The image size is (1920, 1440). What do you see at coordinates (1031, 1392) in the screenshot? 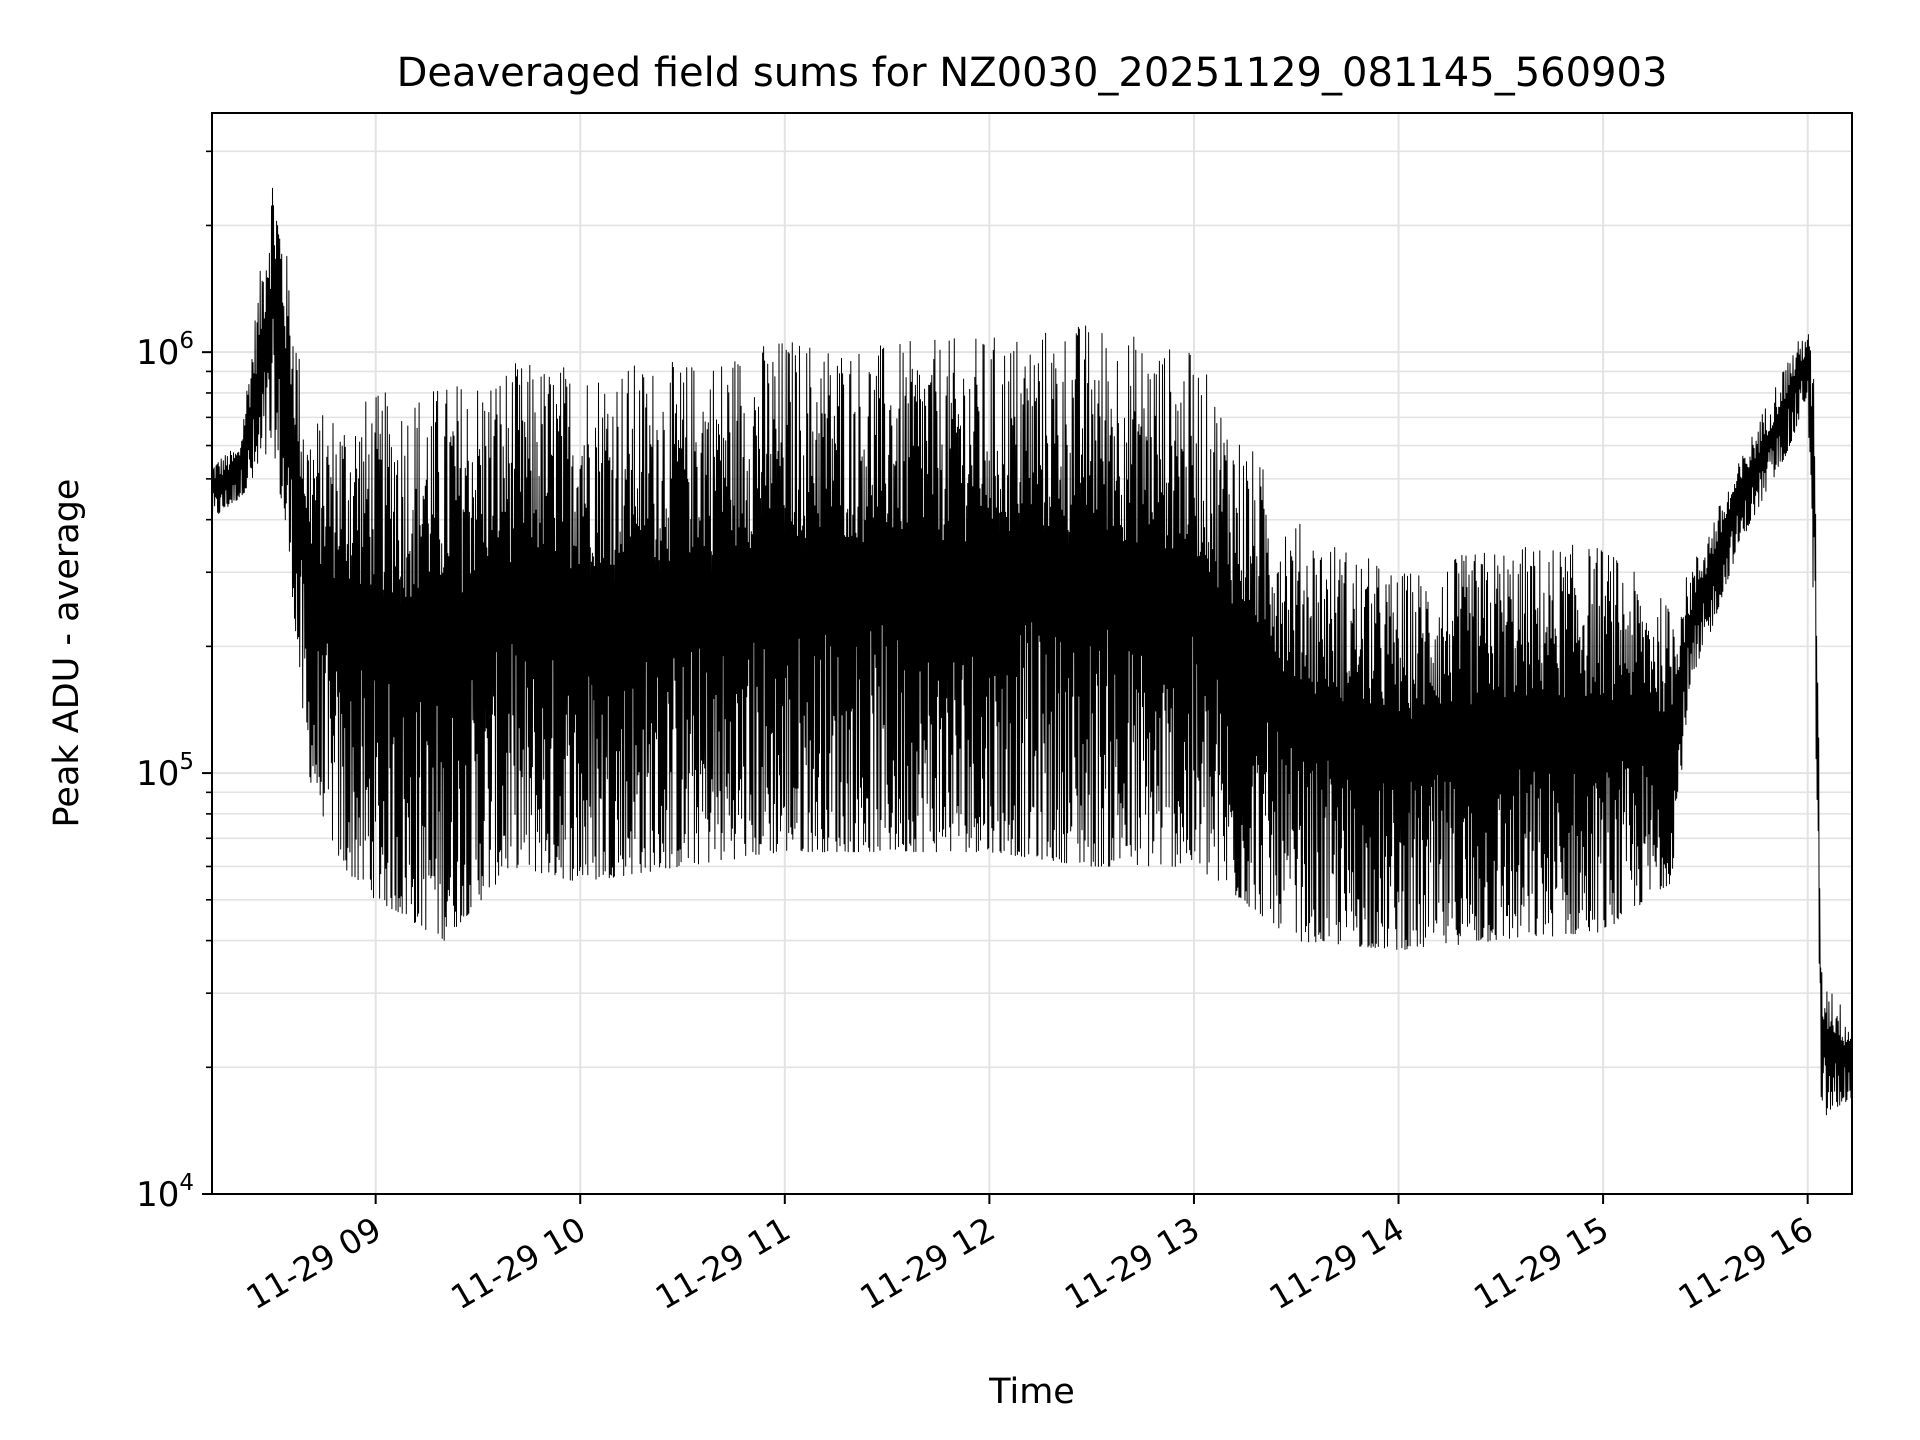
I see `x-axis-label: Time` at bounding box center [1031, 1392].